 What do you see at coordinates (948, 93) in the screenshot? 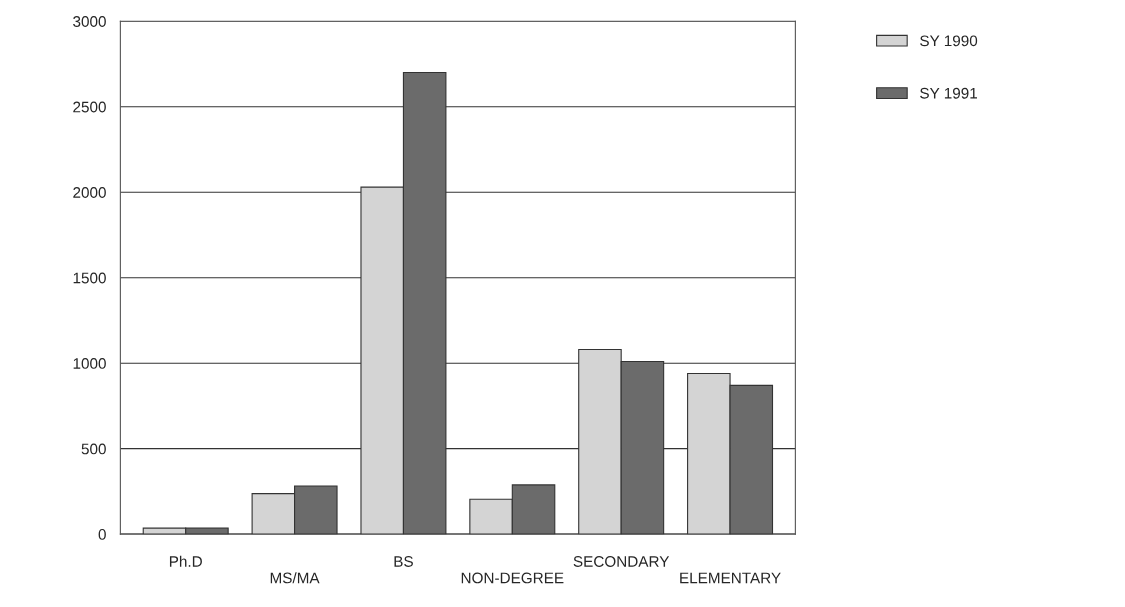
I see `legend-label: SY 1991` at bounding box center [948, 93].